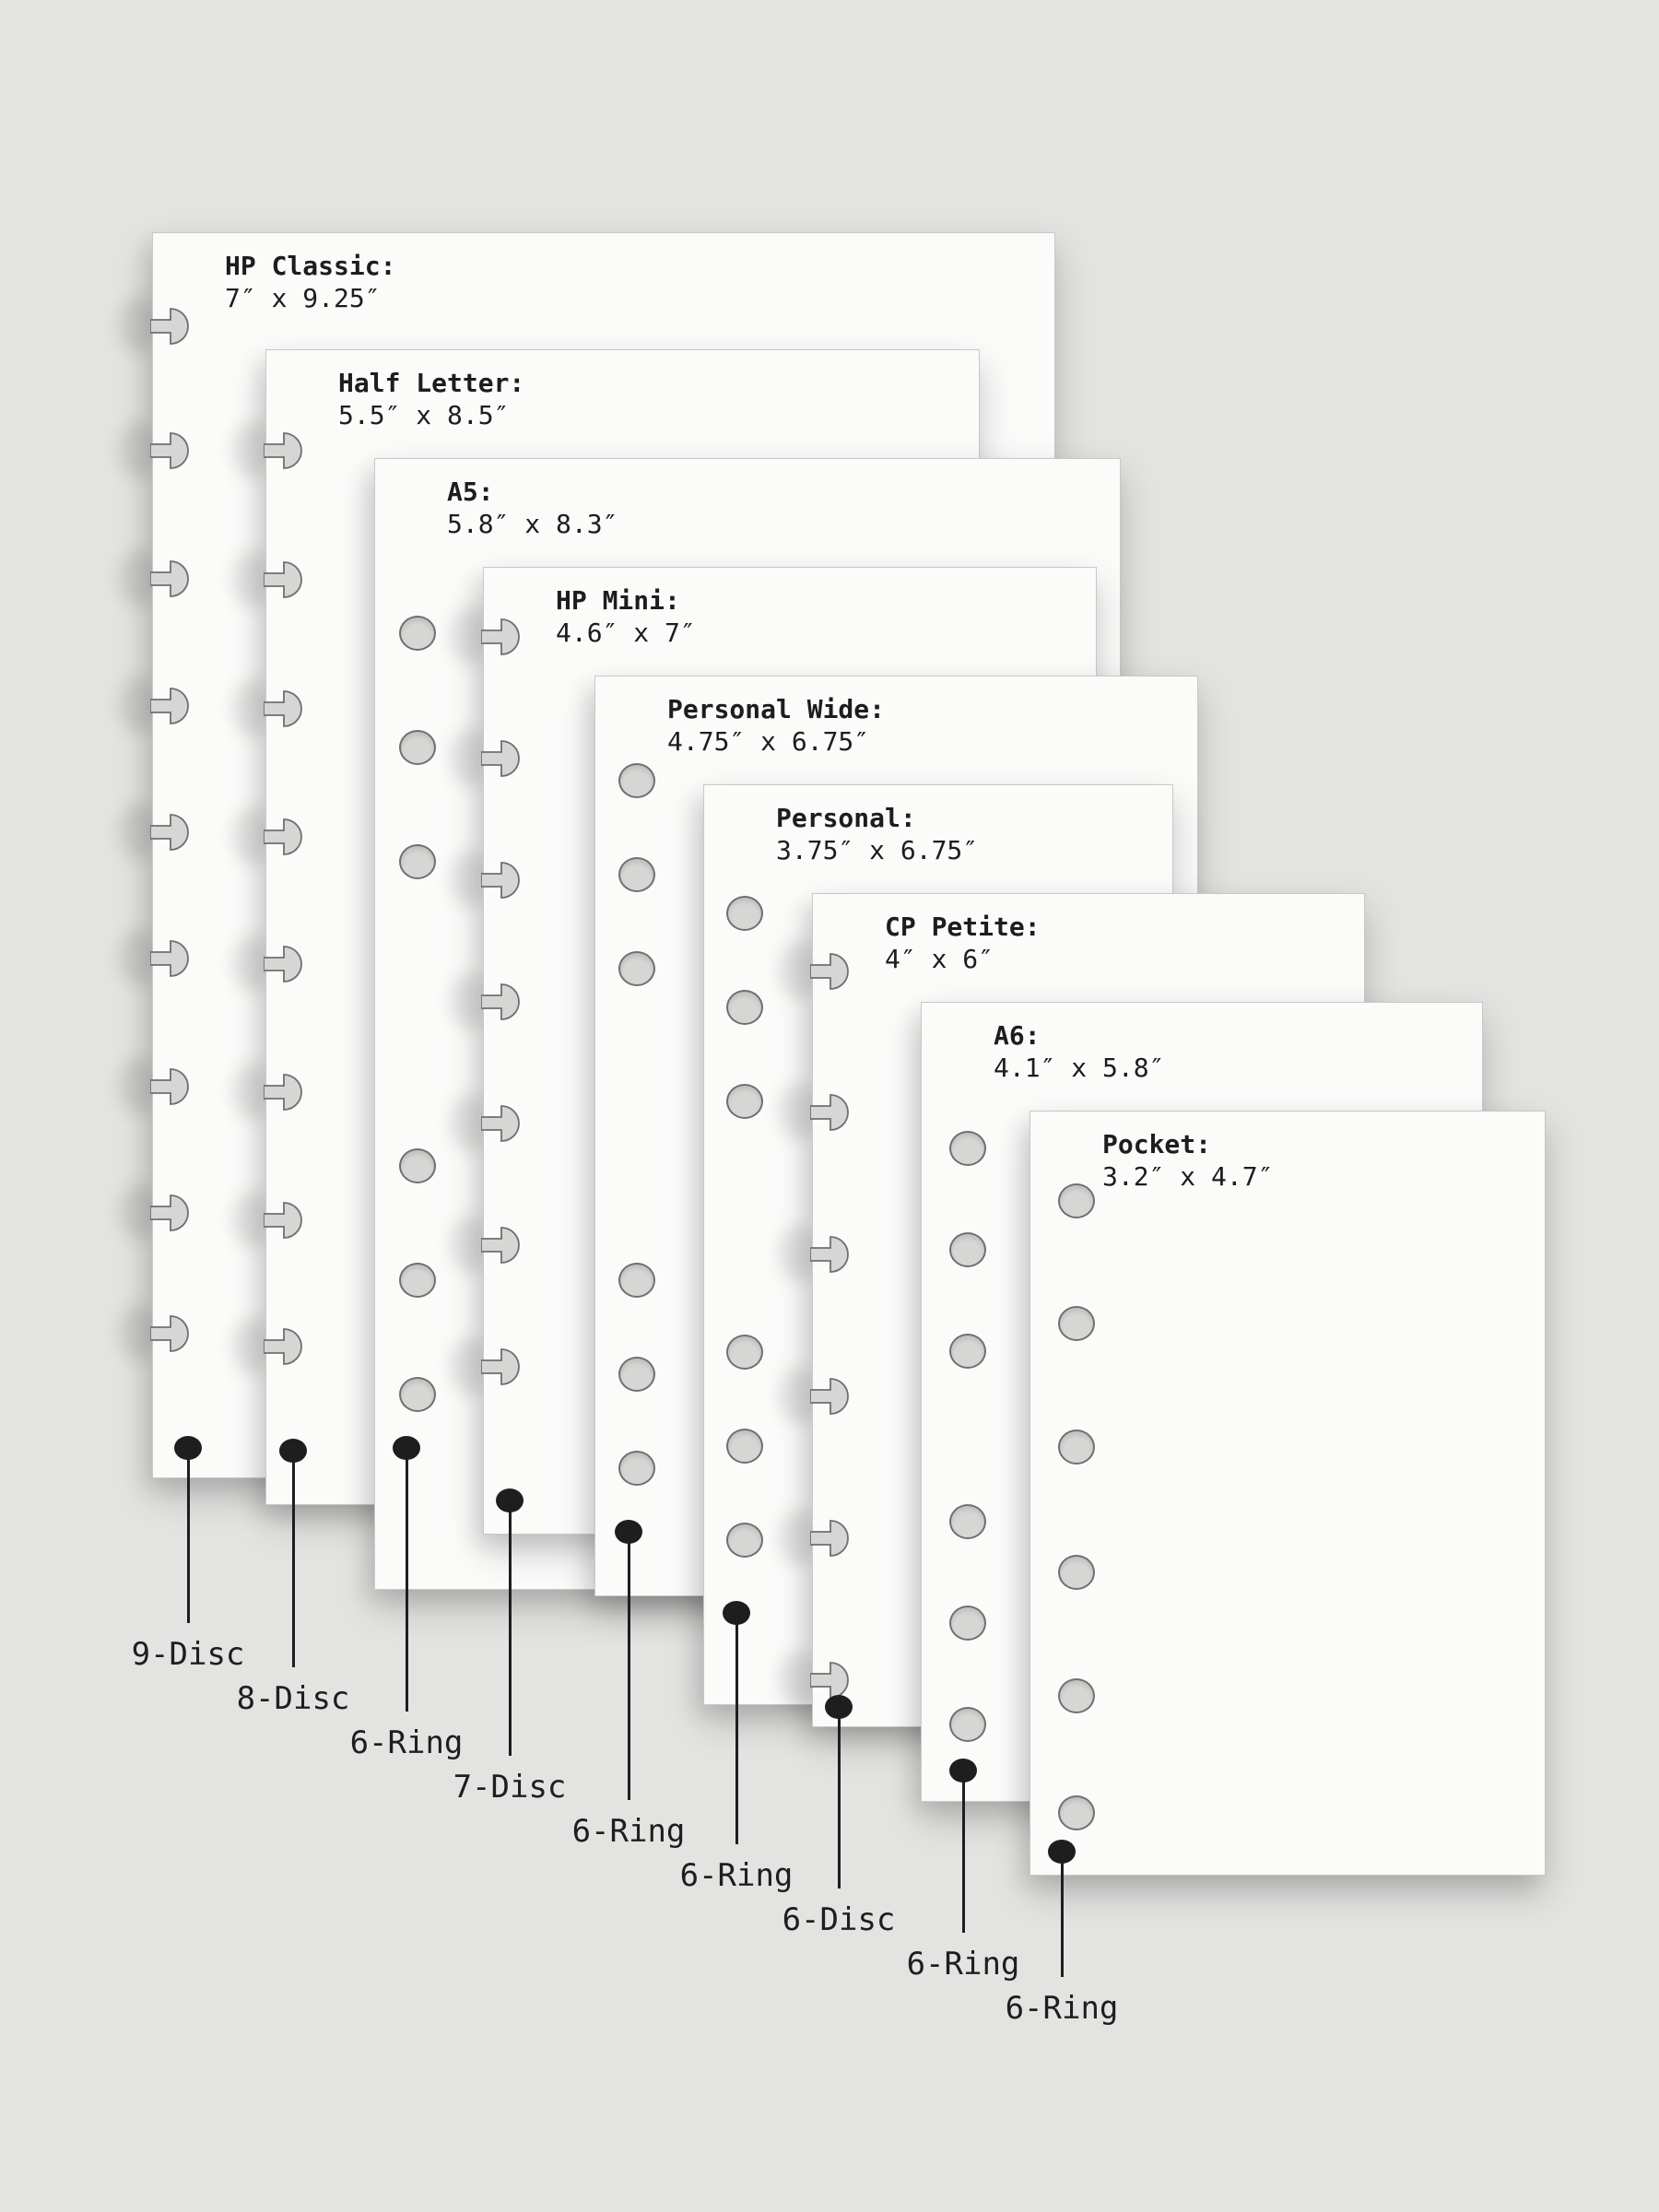 The image size is (1659, 2212). What do you see at coordinates (1079, 1068) in the screenshot?
I see `sheet-size-a6: 4.1″ x 5.8″` at bounding box center [1079, 1068].